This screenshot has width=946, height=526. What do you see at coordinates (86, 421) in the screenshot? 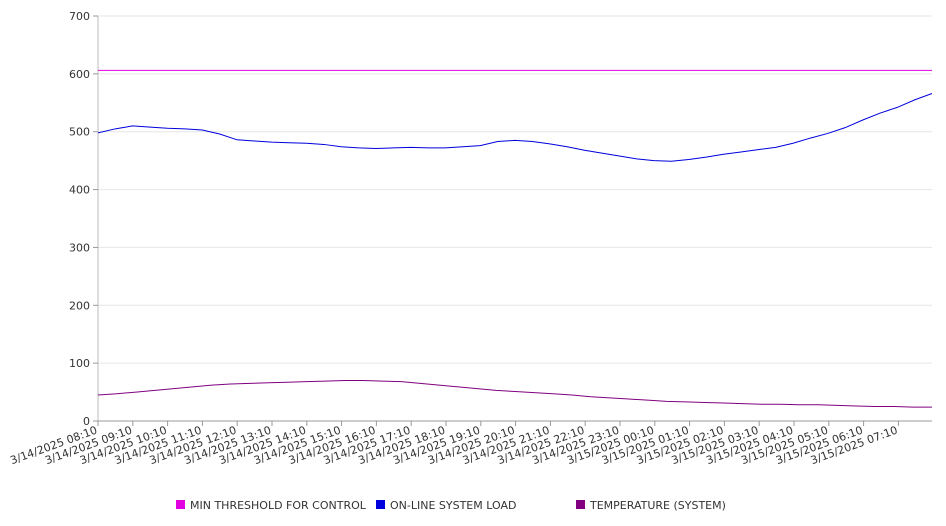
I see `y-tick-label: 0` at bounding box center [86, 421].